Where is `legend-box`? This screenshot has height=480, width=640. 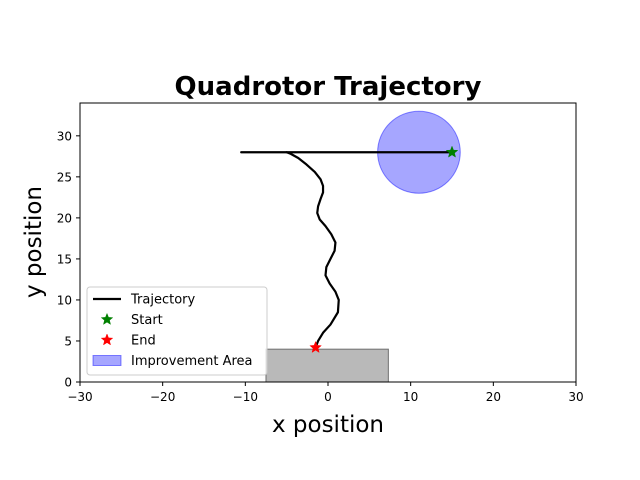
legend-box is located at coordinates (177, 331).